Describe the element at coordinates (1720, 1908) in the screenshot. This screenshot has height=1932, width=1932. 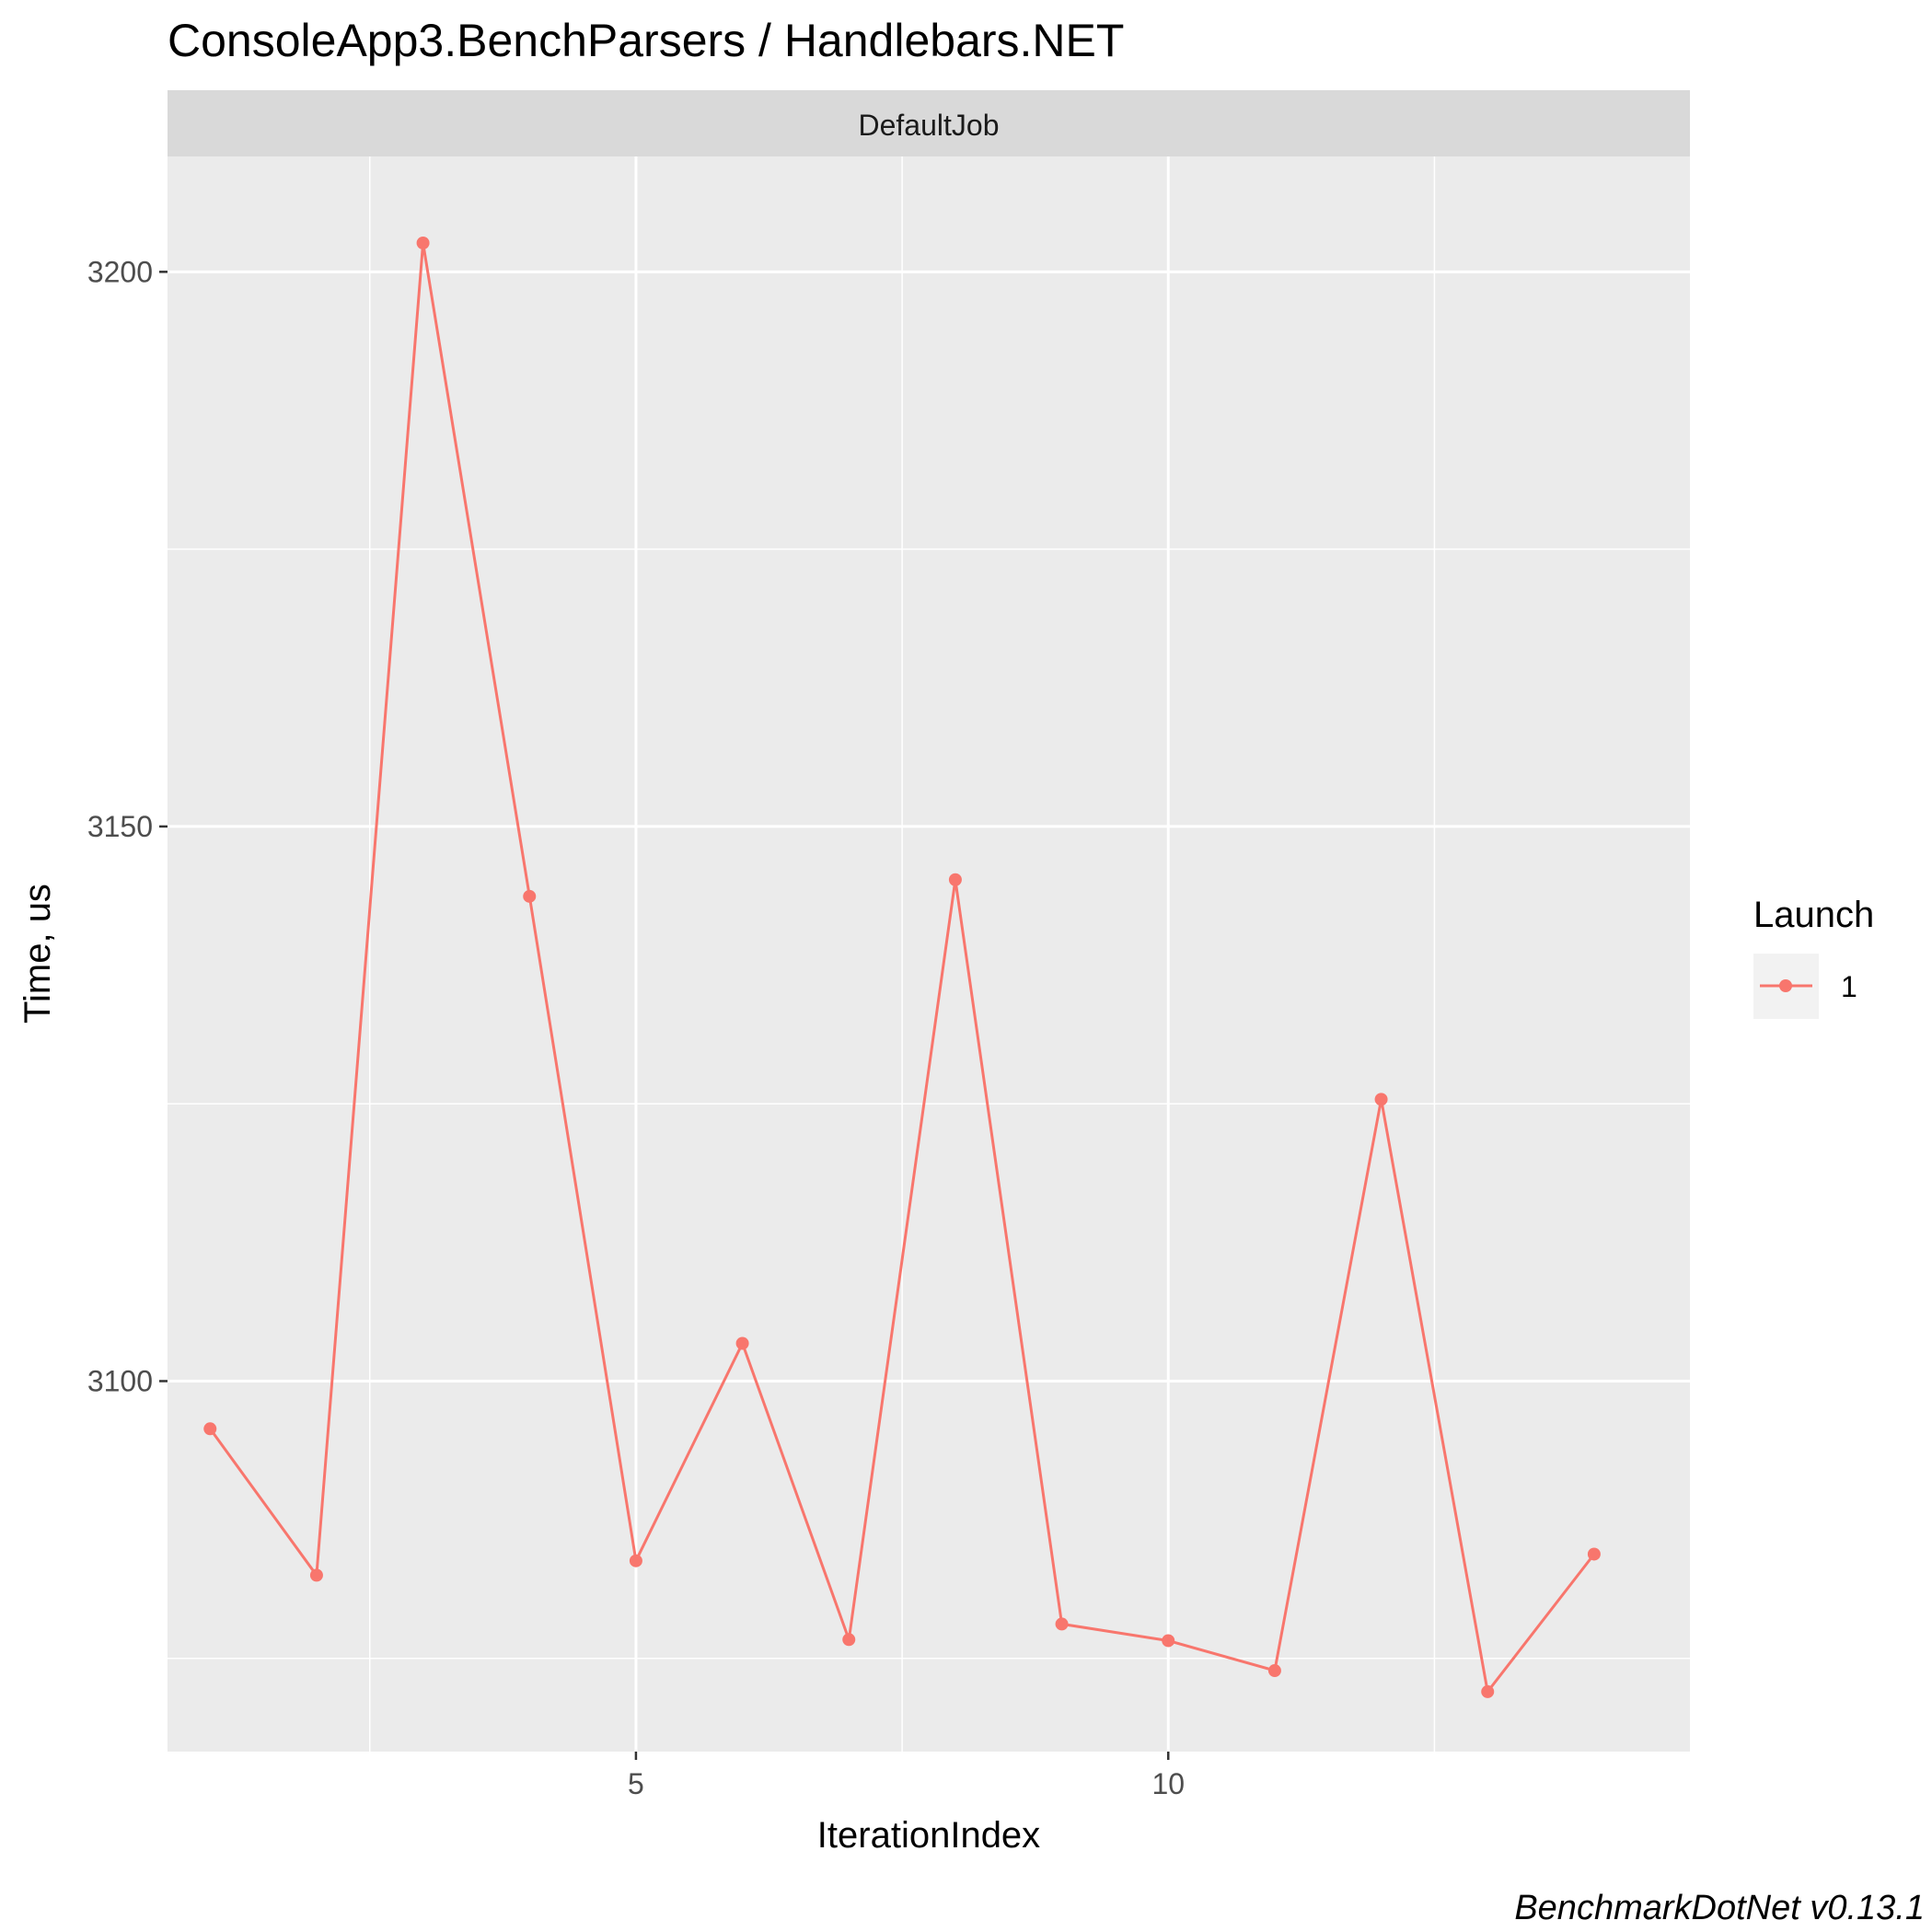
I see `caption: BenchmarkDotNet v0.13.1` at that location.